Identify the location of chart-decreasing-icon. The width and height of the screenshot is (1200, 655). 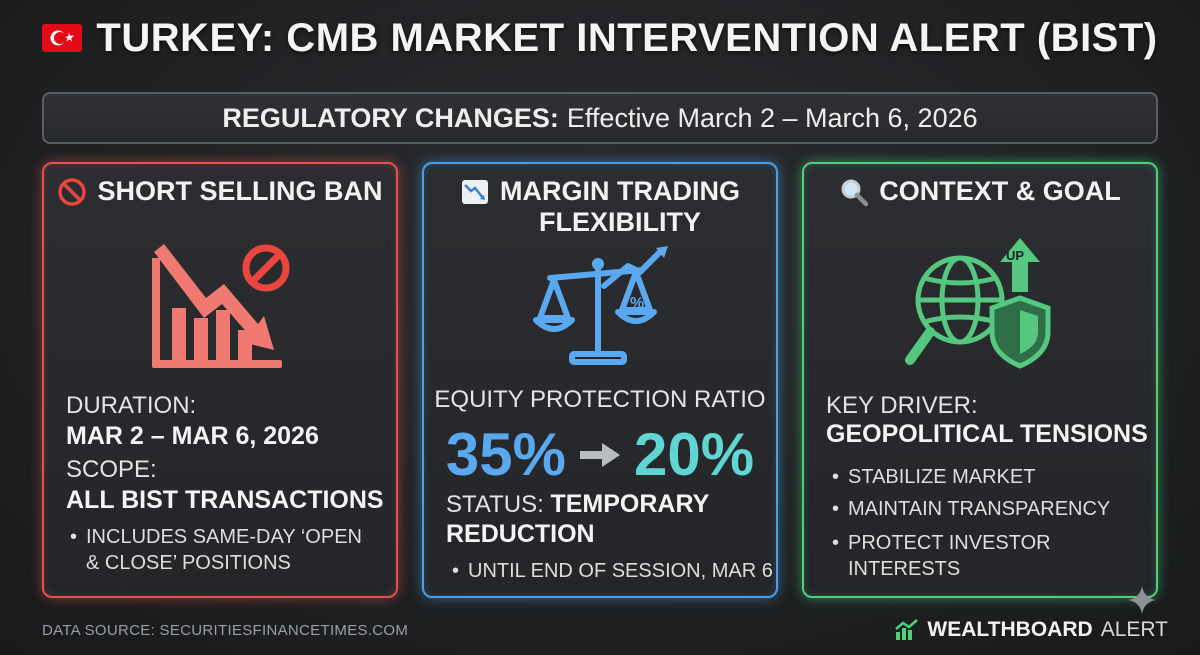
(475, 192).